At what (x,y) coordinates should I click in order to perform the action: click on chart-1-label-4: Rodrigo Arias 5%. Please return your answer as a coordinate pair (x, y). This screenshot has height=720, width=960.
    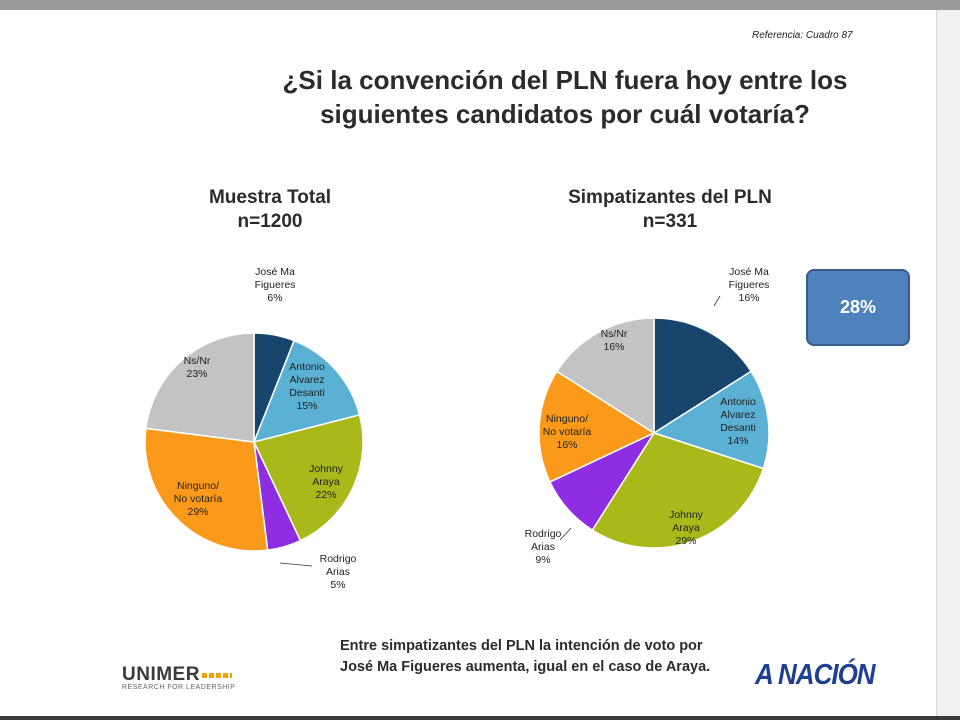
    Looking at the image, I should click on (338, 572).